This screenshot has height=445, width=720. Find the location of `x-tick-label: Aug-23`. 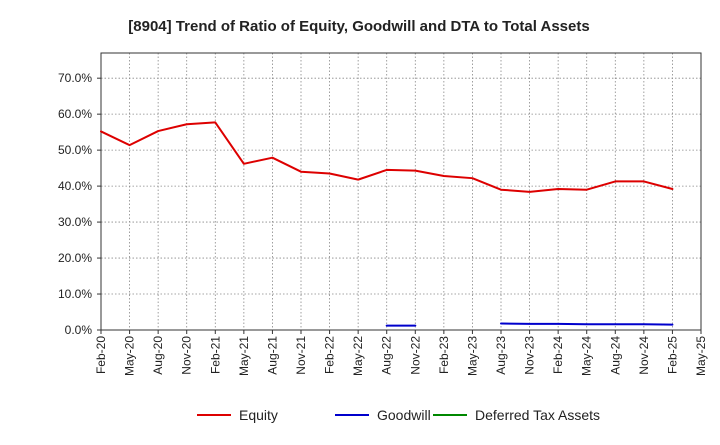

x-tick-label: Aug-23 is located at coordinates (501, 355).